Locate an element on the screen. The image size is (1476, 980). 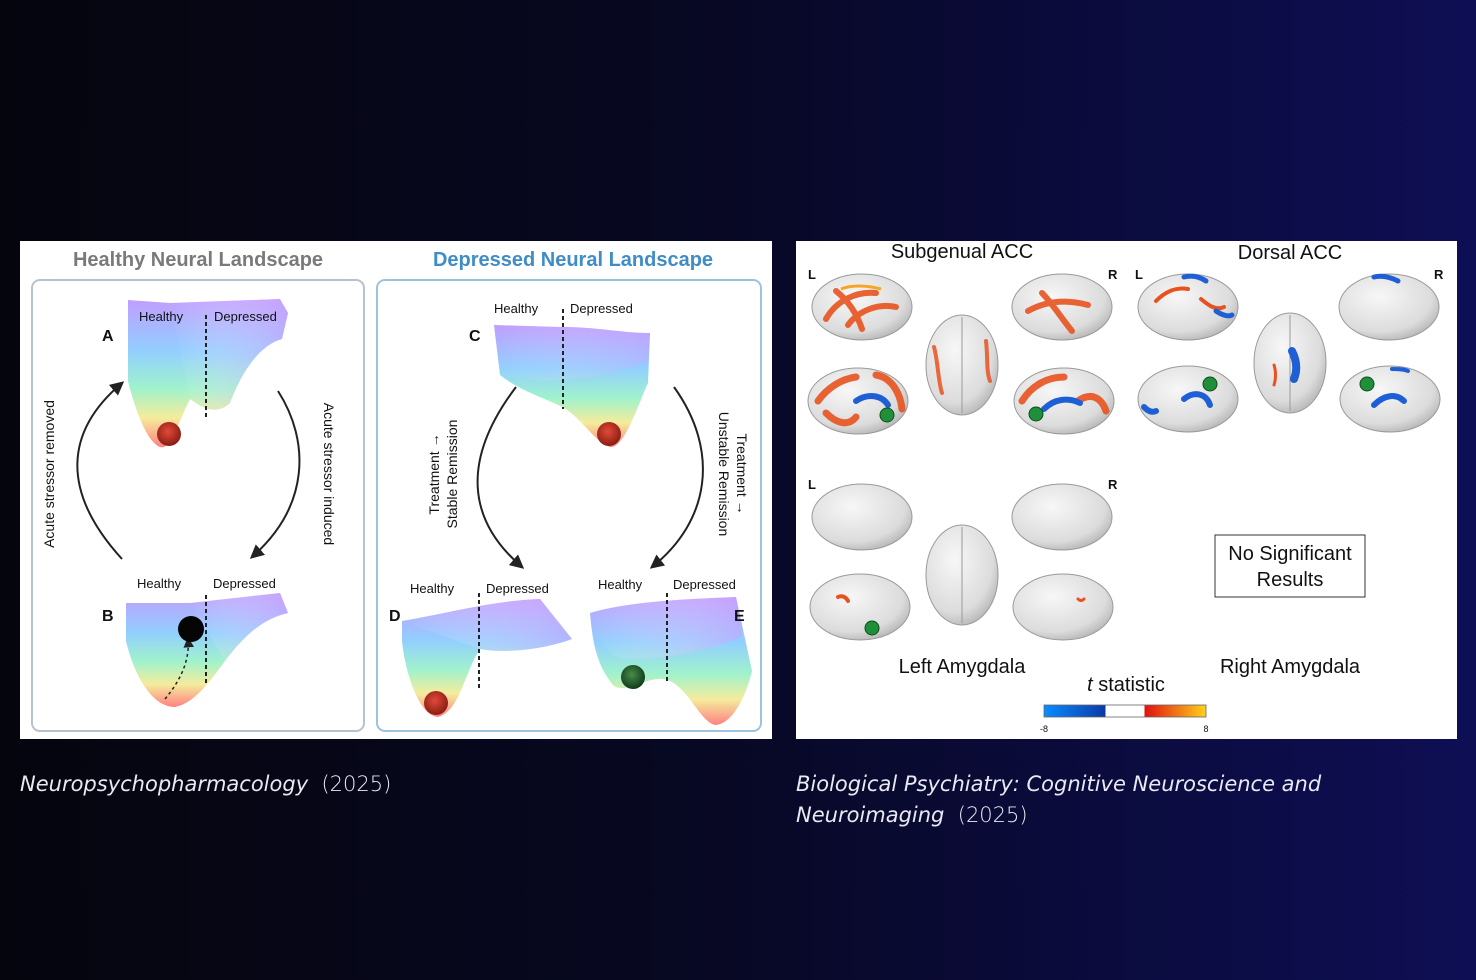
dacc-left-hemi: L is located at coordinates (1139, 274).